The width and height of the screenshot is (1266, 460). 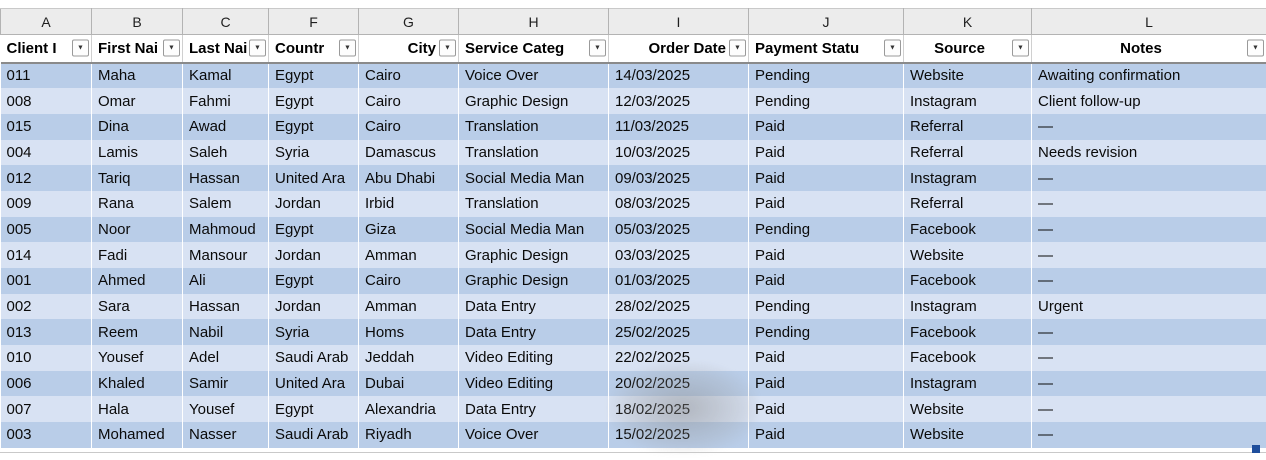 What do you see at coordinates (967, 306) in the screenshot?
I see `cell: Instagram` at bounding box center [967, 306].